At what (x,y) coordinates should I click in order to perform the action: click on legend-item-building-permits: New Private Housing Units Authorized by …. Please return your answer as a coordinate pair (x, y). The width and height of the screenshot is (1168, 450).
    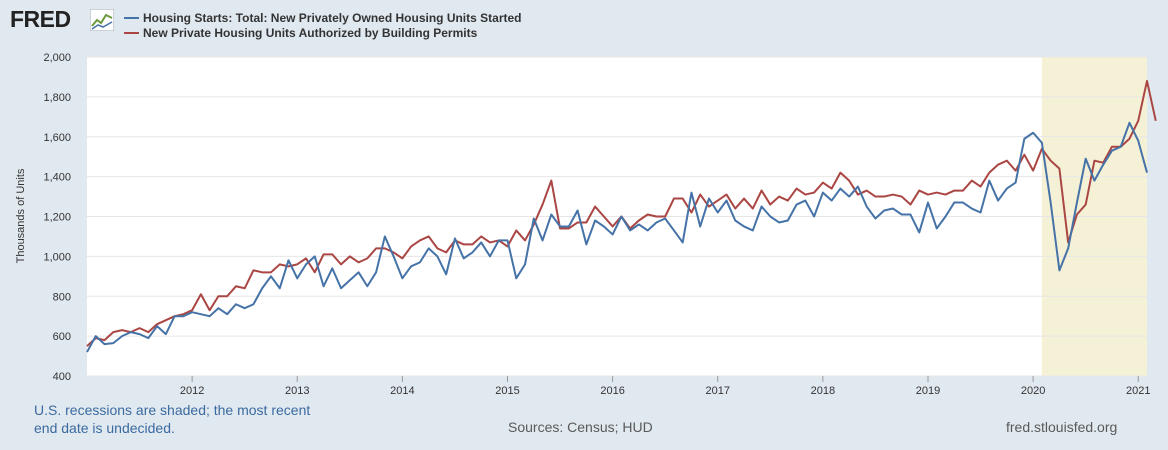
    Looking at the image, I should click on (300, 33).